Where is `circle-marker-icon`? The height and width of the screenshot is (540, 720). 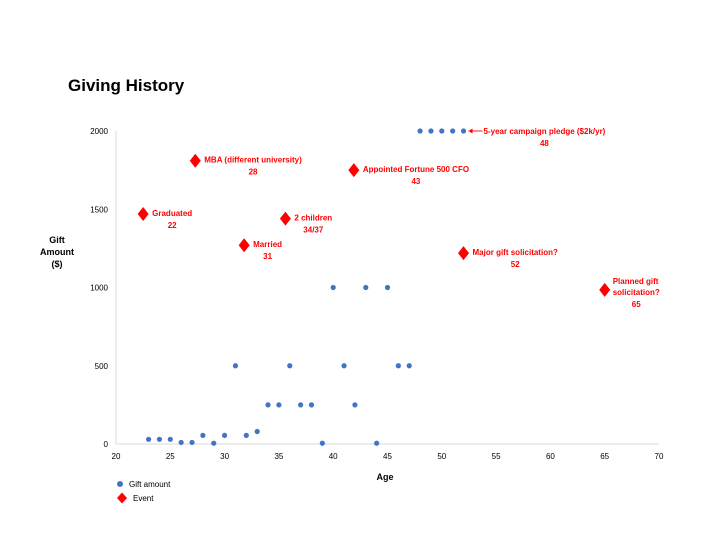 circle-marker-icon is located at coordinates (120, 484).